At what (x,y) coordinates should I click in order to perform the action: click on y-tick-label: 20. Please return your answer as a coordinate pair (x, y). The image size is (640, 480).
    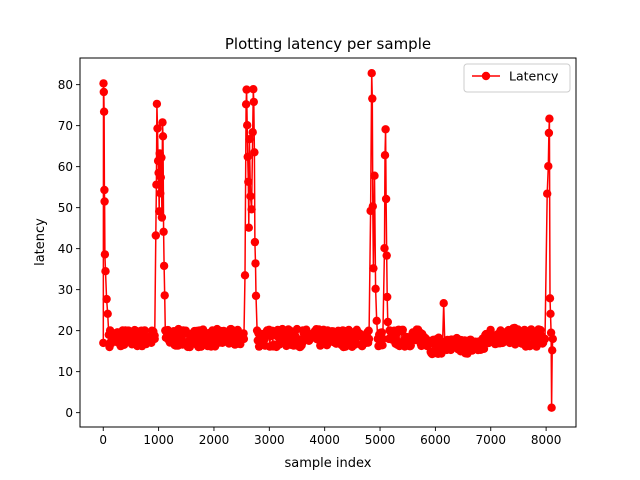
    Looking at the image, I should click on (65, 331).